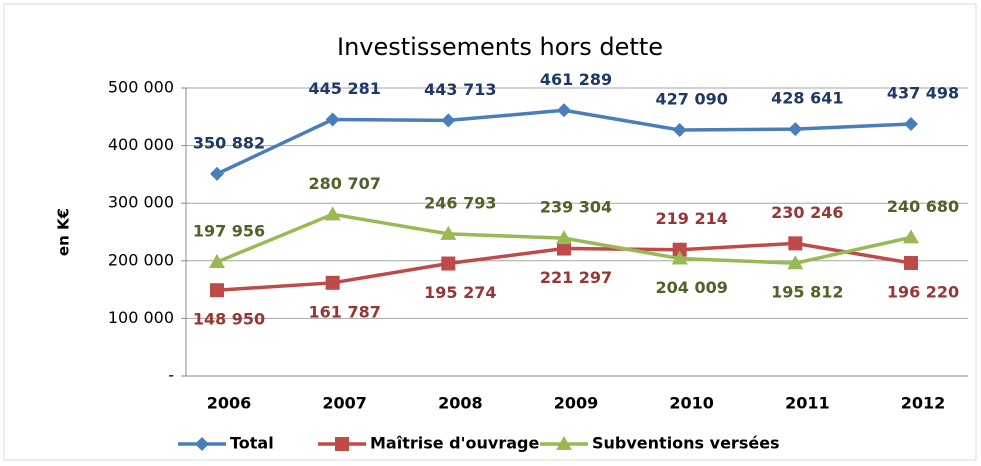  What do you see at coordinates (229, 230) in the screenshot?
I see `data-label: 197 956` at bounding box center [229, 230].